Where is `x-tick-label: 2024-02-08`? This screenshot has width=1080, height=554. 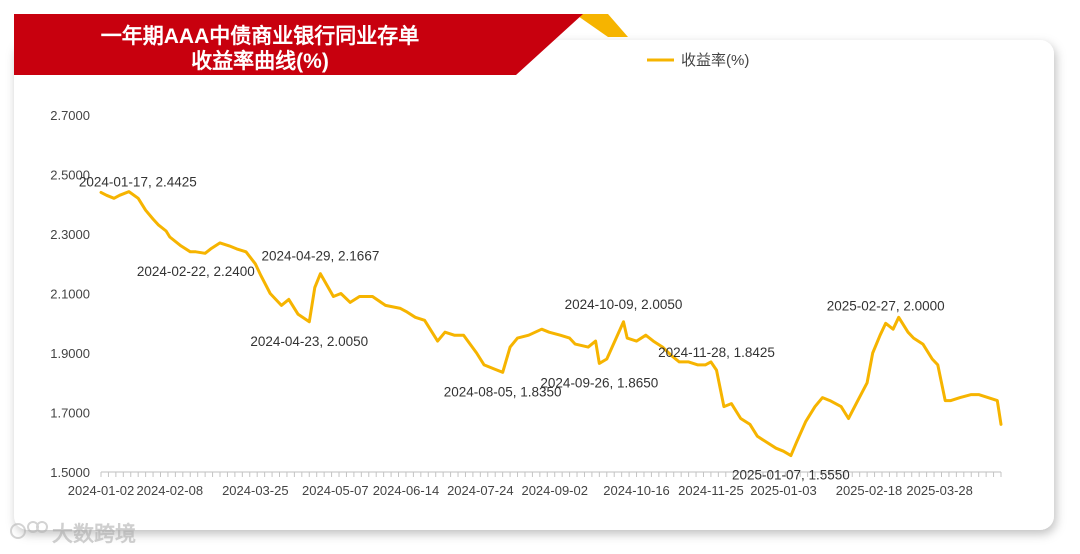 x-tick-label: 2024-02-08 is located at coordinates (170, 490).